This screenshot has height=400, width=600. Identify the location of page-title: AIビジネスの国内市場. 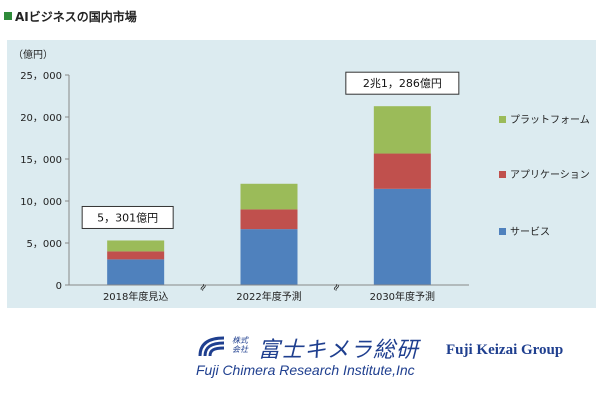
(70, 16).